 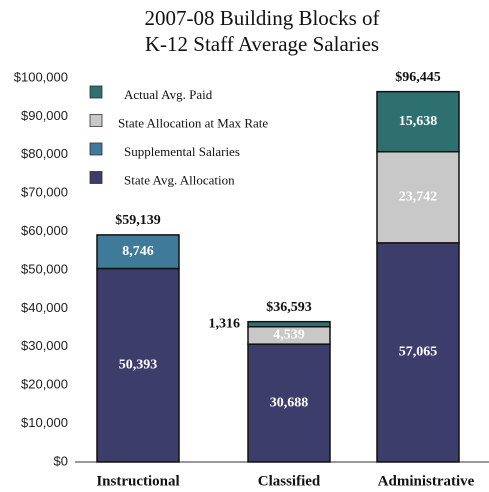 I want to click on y-tick-label: $70,000, so click(x=44, y=192).